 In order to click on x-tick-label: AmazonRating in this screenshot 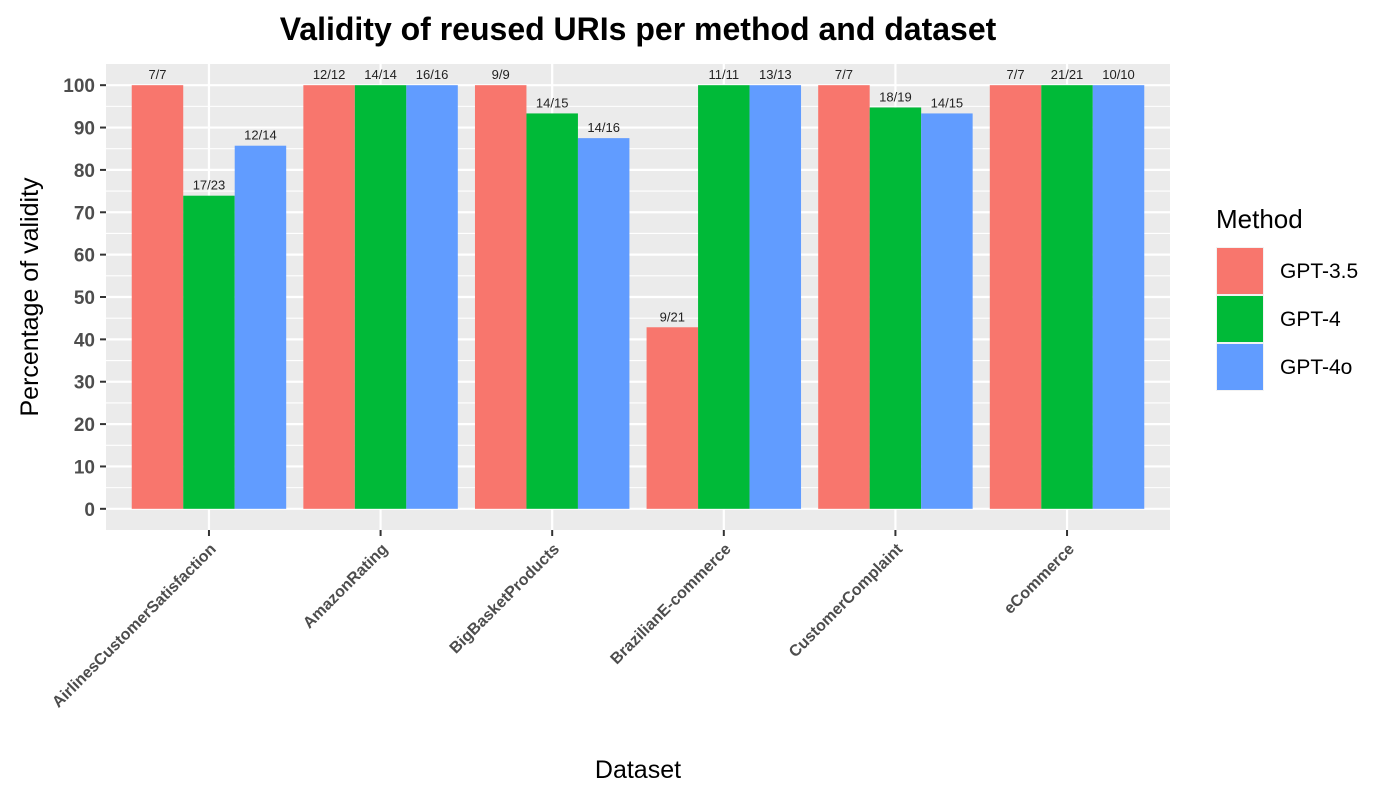, I will do `click(345, 586)`.